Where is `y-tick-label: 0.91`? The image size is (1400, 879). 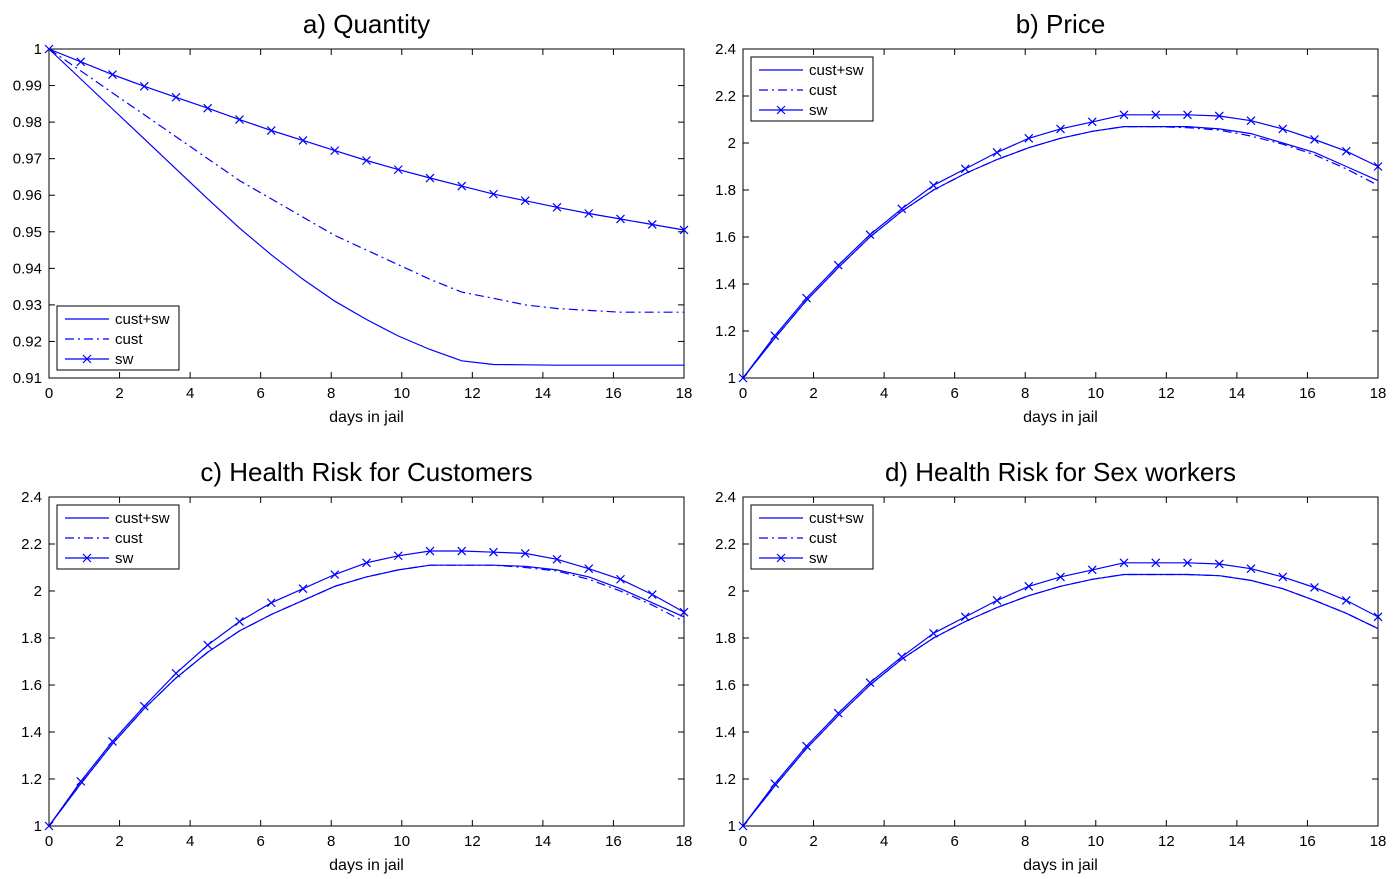
y-tick-label: 0.91 is located at coordinates (27, 378).